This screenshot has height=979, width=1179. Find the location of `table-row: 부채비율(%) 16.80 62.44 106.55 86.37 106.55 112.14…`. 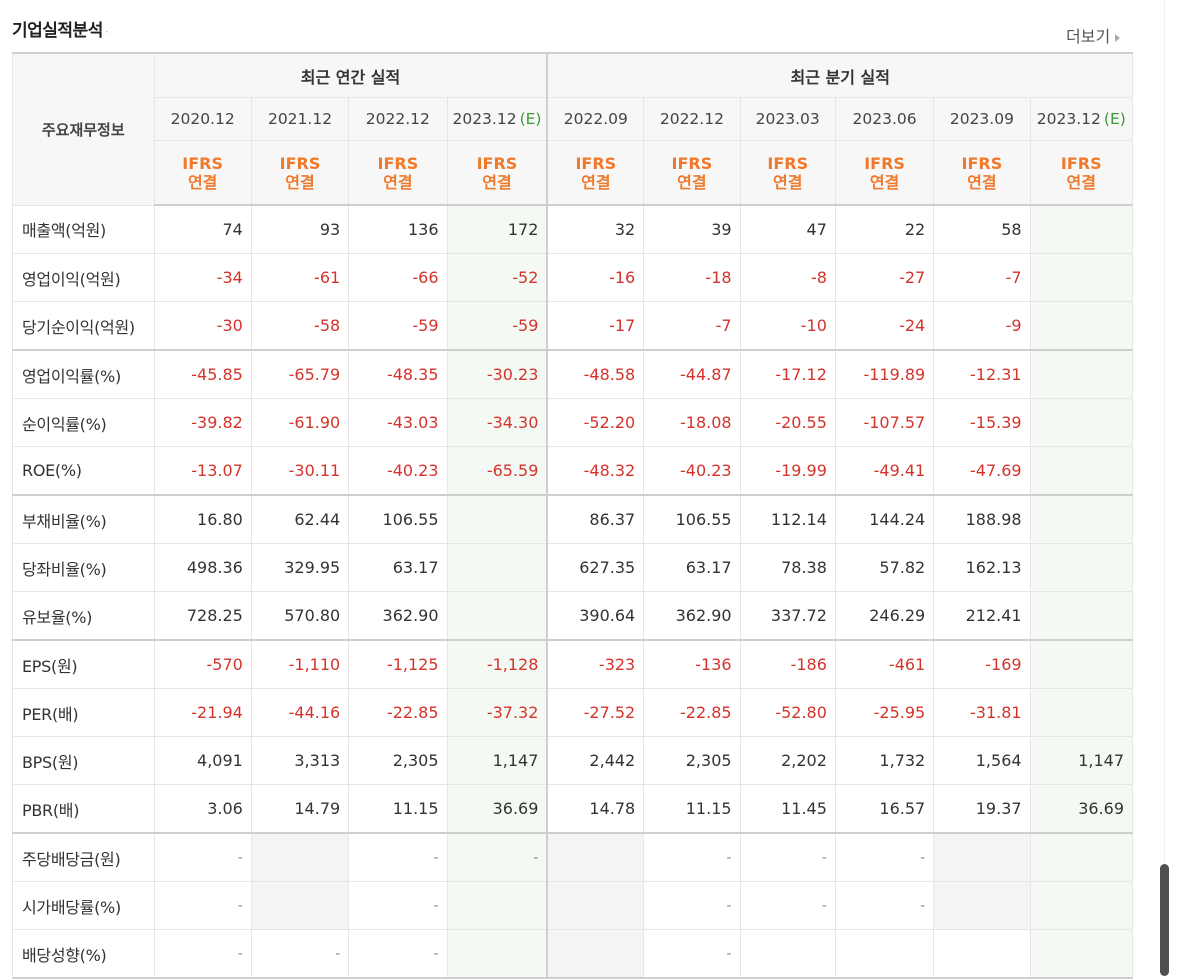

table-row: 부채비율(%) 16.80 62.44 106.55 86.37 106.55 112.14… is located at coordinates (573, 519).